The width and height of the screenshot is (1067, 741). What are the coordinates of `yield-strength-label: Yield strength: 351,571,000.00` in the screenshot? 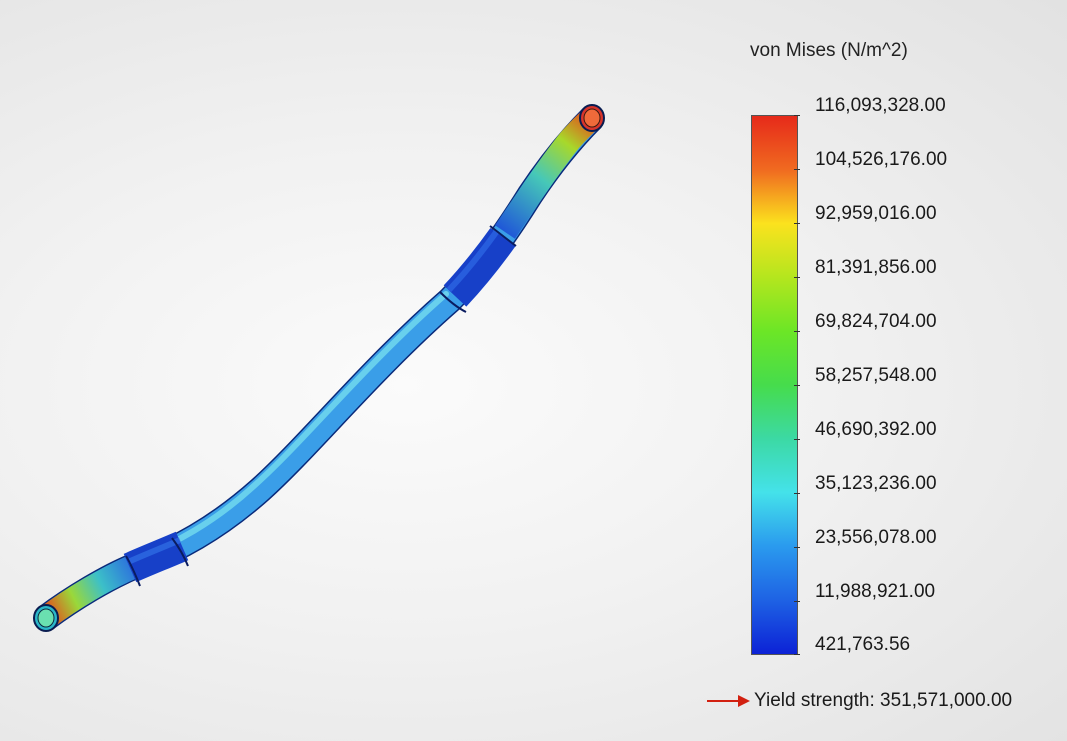 It's located at (883, 700).